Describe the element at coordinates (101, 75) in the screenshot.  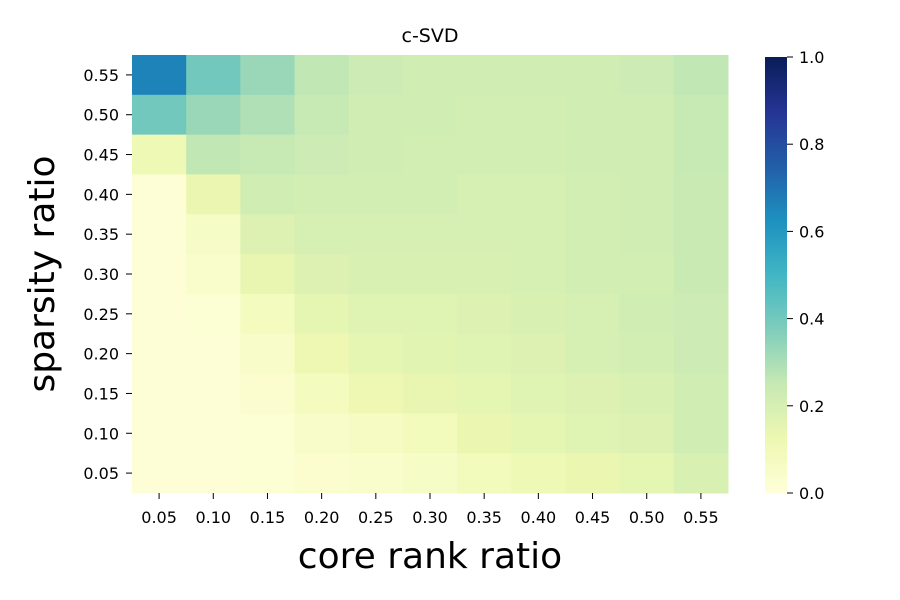
I see `y-tick-label: 0.55` at that location.